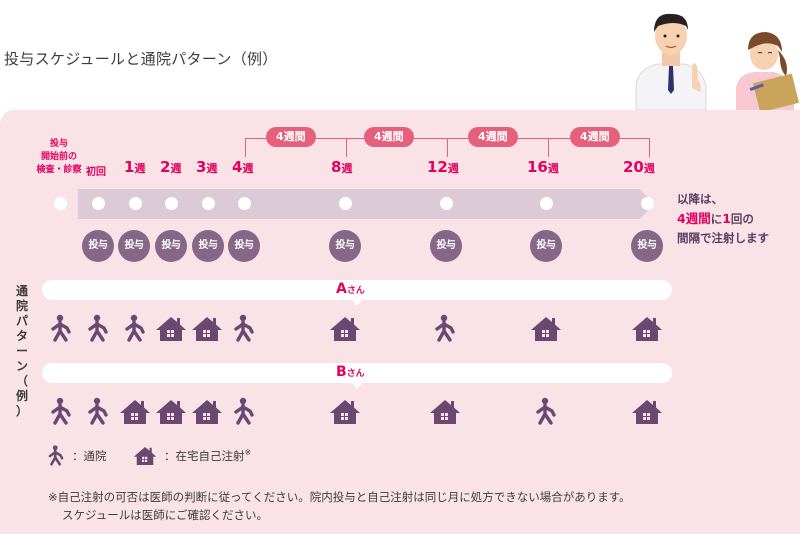  Describe the element at coordinates (357, 303) in the screenshot. I see `patient-a-tag-pointer` at that location.